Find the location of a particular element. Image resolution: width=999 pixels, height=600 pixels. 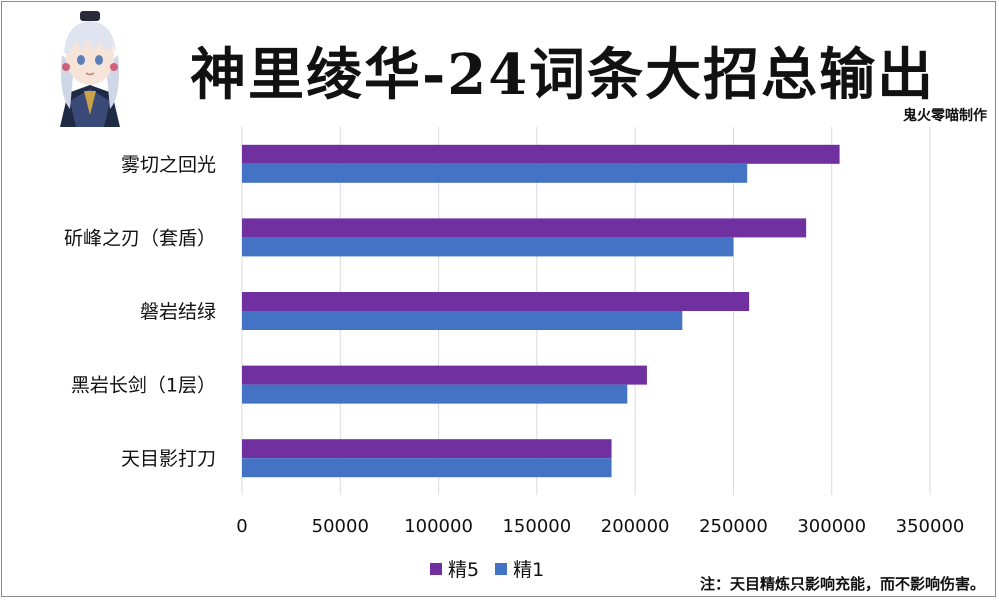

category-label: 磐岩结绿 is located at coordinates (178, 312).